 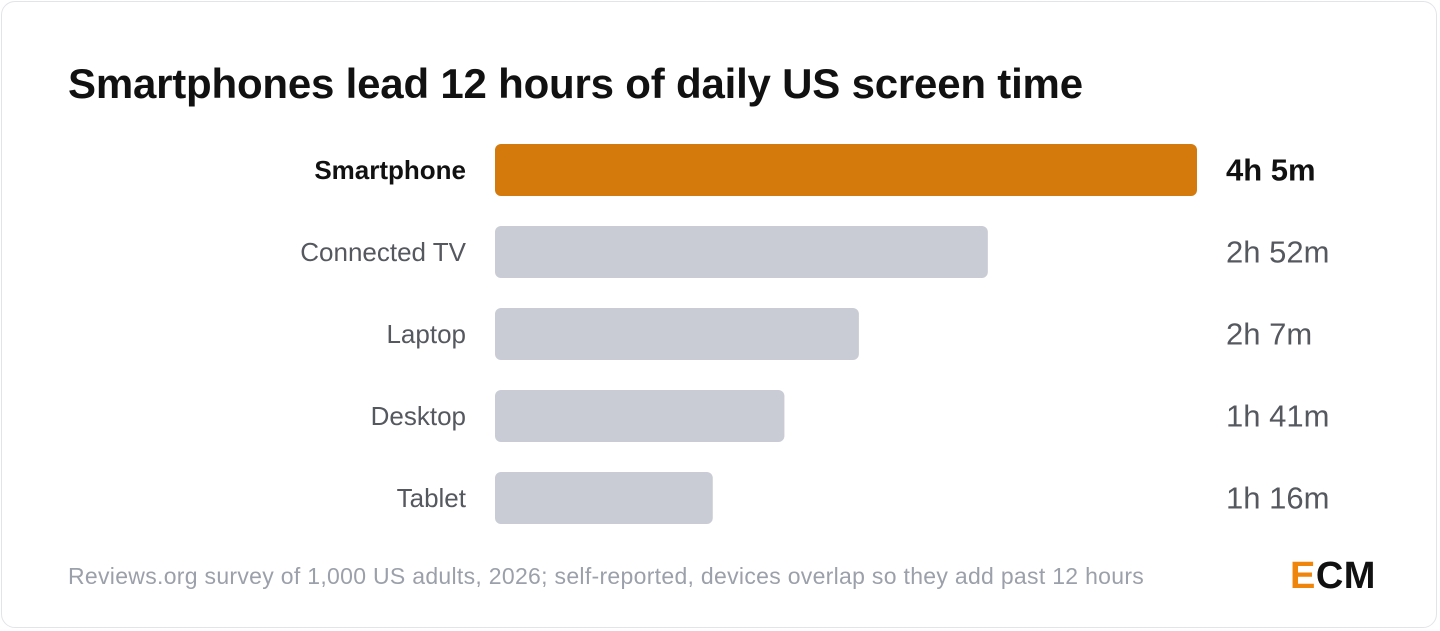 What do you see at coordinates (1345, 576) in the screenshot?
I see `logo-letters-cm: CM` at bounding box center [1345, 576].